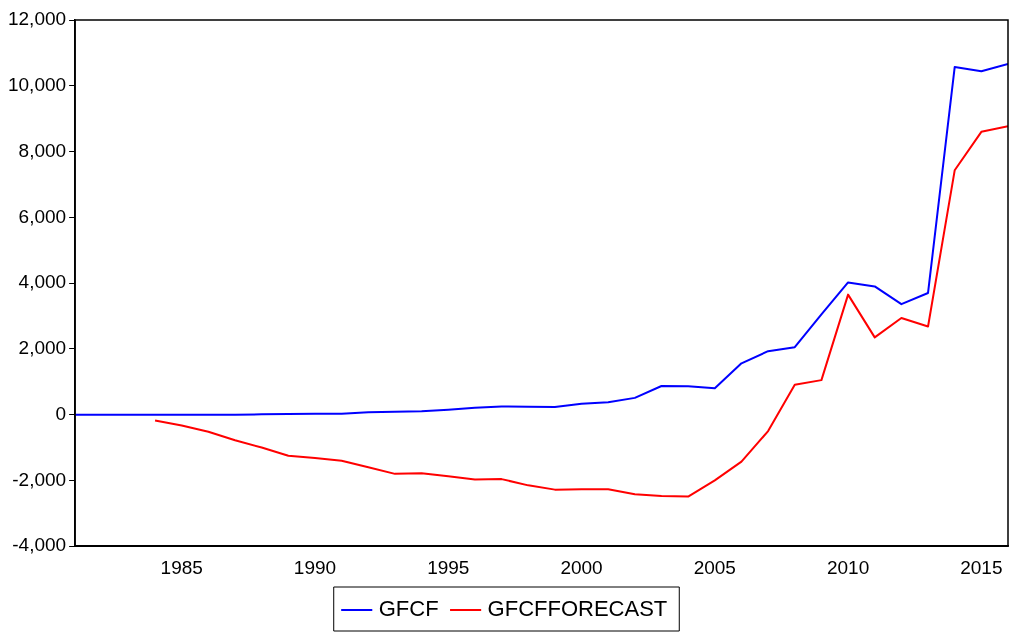 The height and width of the screenshot is (633, 1013). I want to click on legend-label: GFCFFORECAST, so click(577, 609).